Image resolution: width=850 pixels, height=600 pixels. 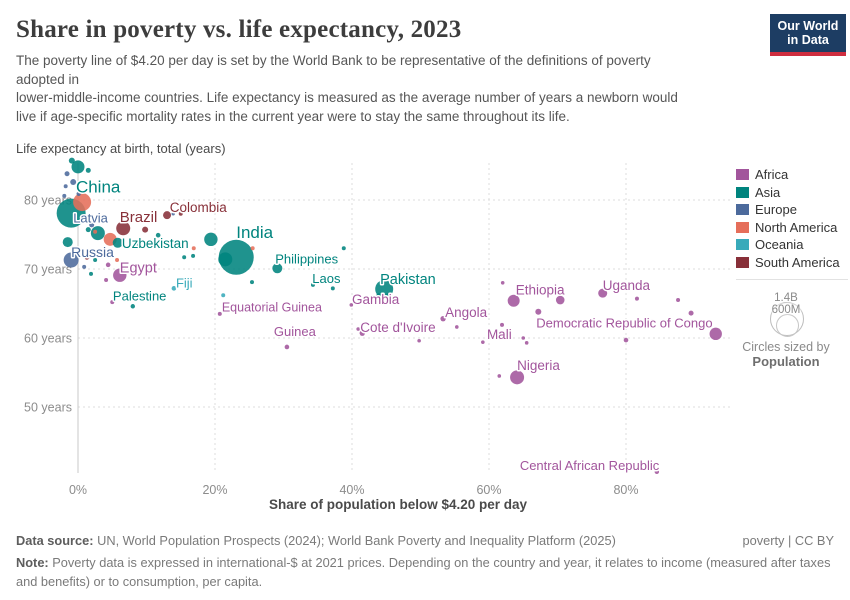 I want to click on point-cote-d-ivoire, so click(x=362, y=333).